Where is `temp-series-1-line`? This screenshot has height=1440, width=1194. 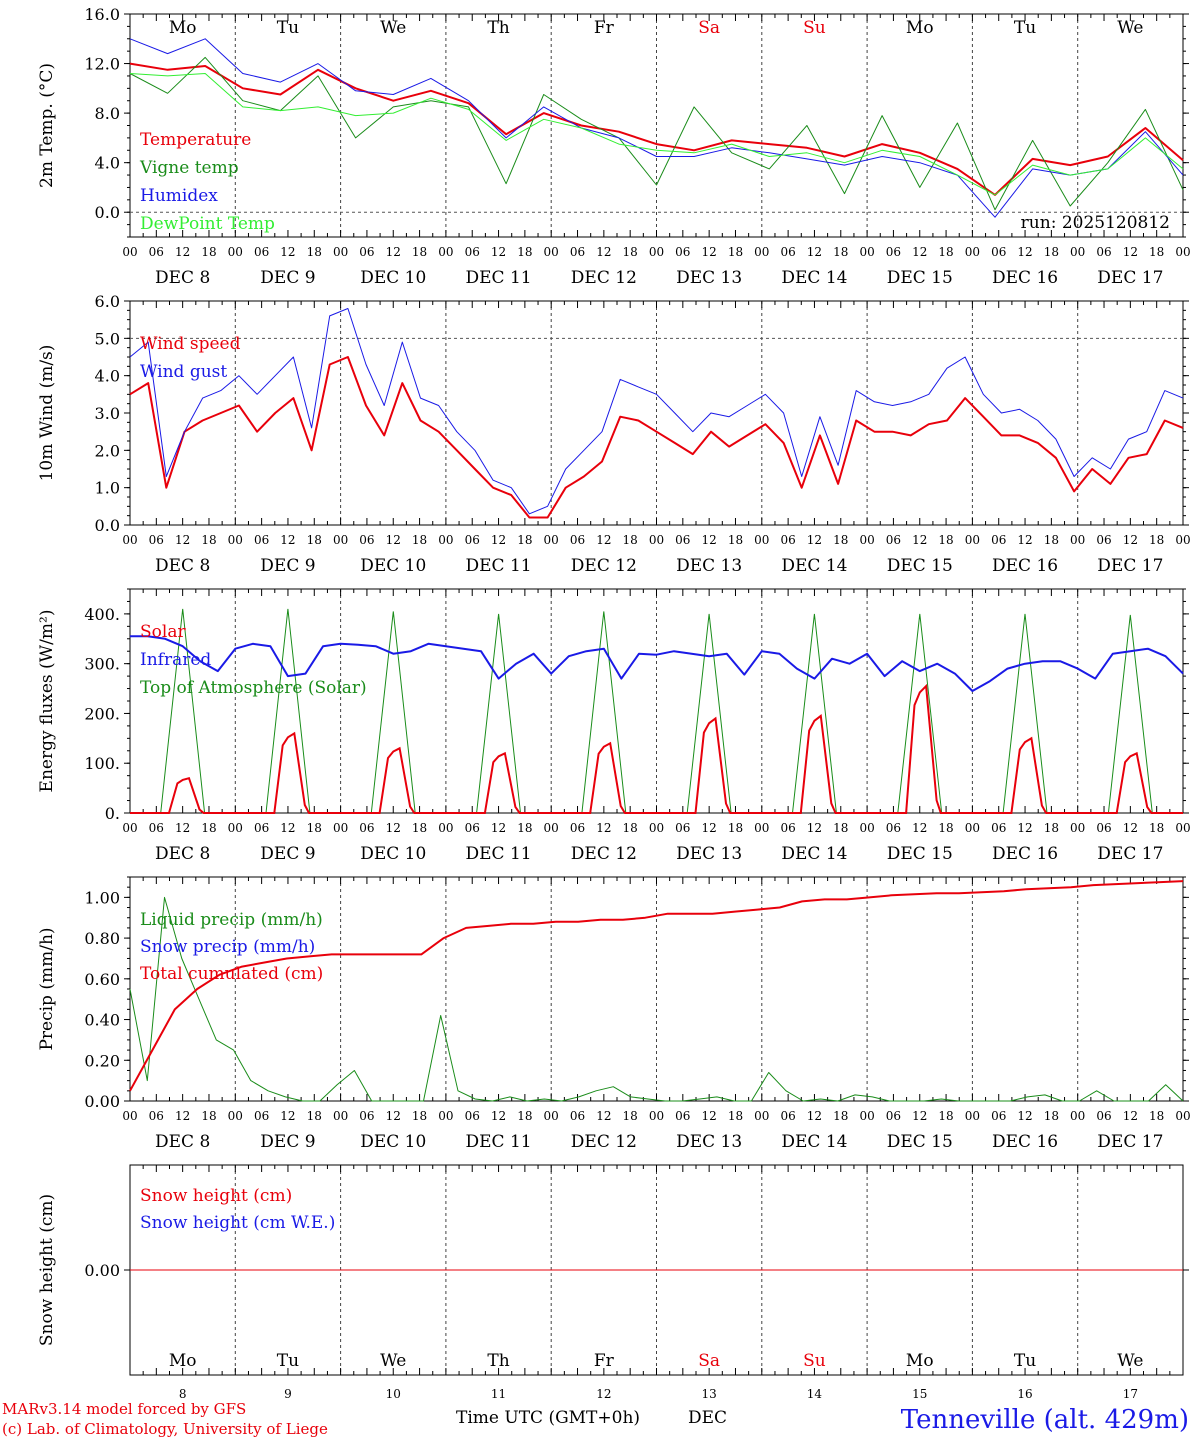
temp-series-1-line is located at coordinates (656, 133).